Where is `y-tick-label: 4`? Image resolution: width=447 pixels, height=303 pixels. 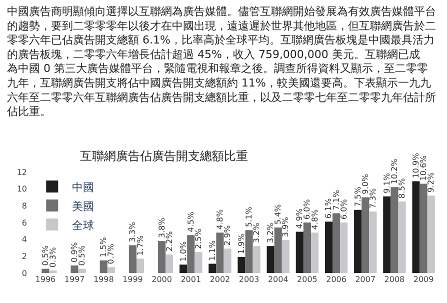
y-tick-label: 4 is located at coordinates (24, 239).